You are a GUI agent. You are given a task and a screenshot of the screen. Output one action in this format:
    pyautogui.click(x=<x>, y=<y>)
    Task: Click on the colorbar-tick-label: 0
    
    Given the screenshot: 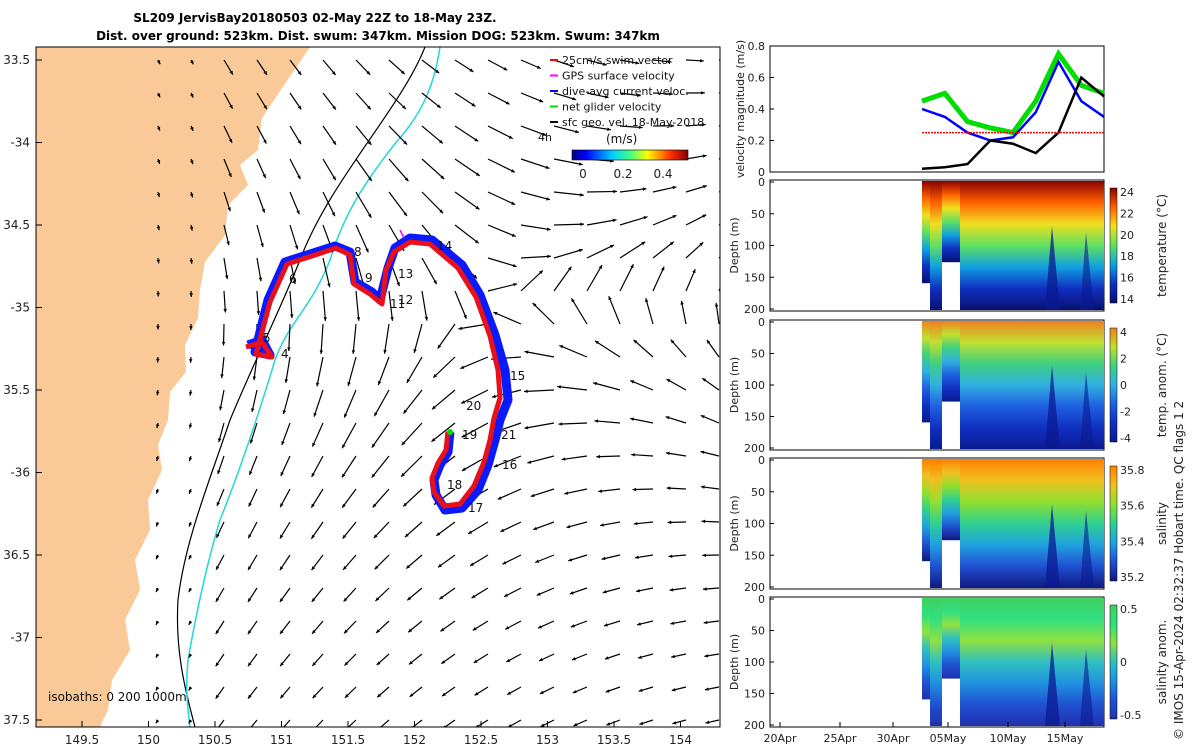 What is the action you would take?
    pyautogui.click(x=583, y=174)
    